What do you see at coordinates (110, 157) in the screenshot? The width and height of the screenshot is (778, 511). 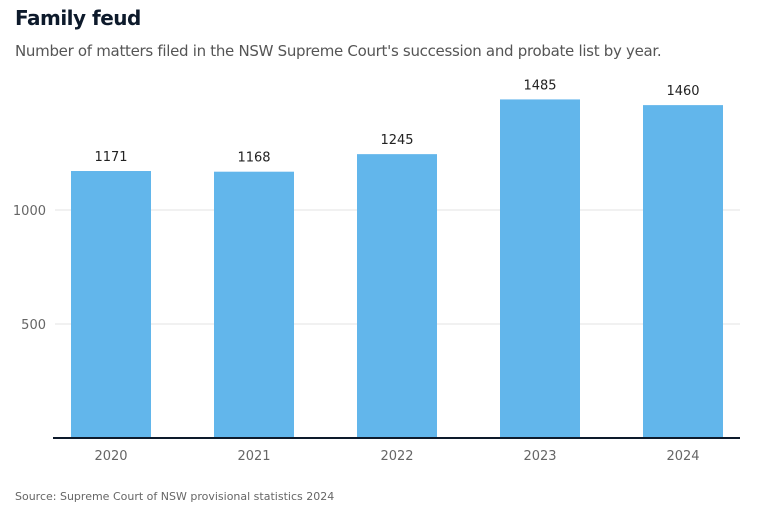 I see `data-label: 1171` at bounding box center [110, 157].